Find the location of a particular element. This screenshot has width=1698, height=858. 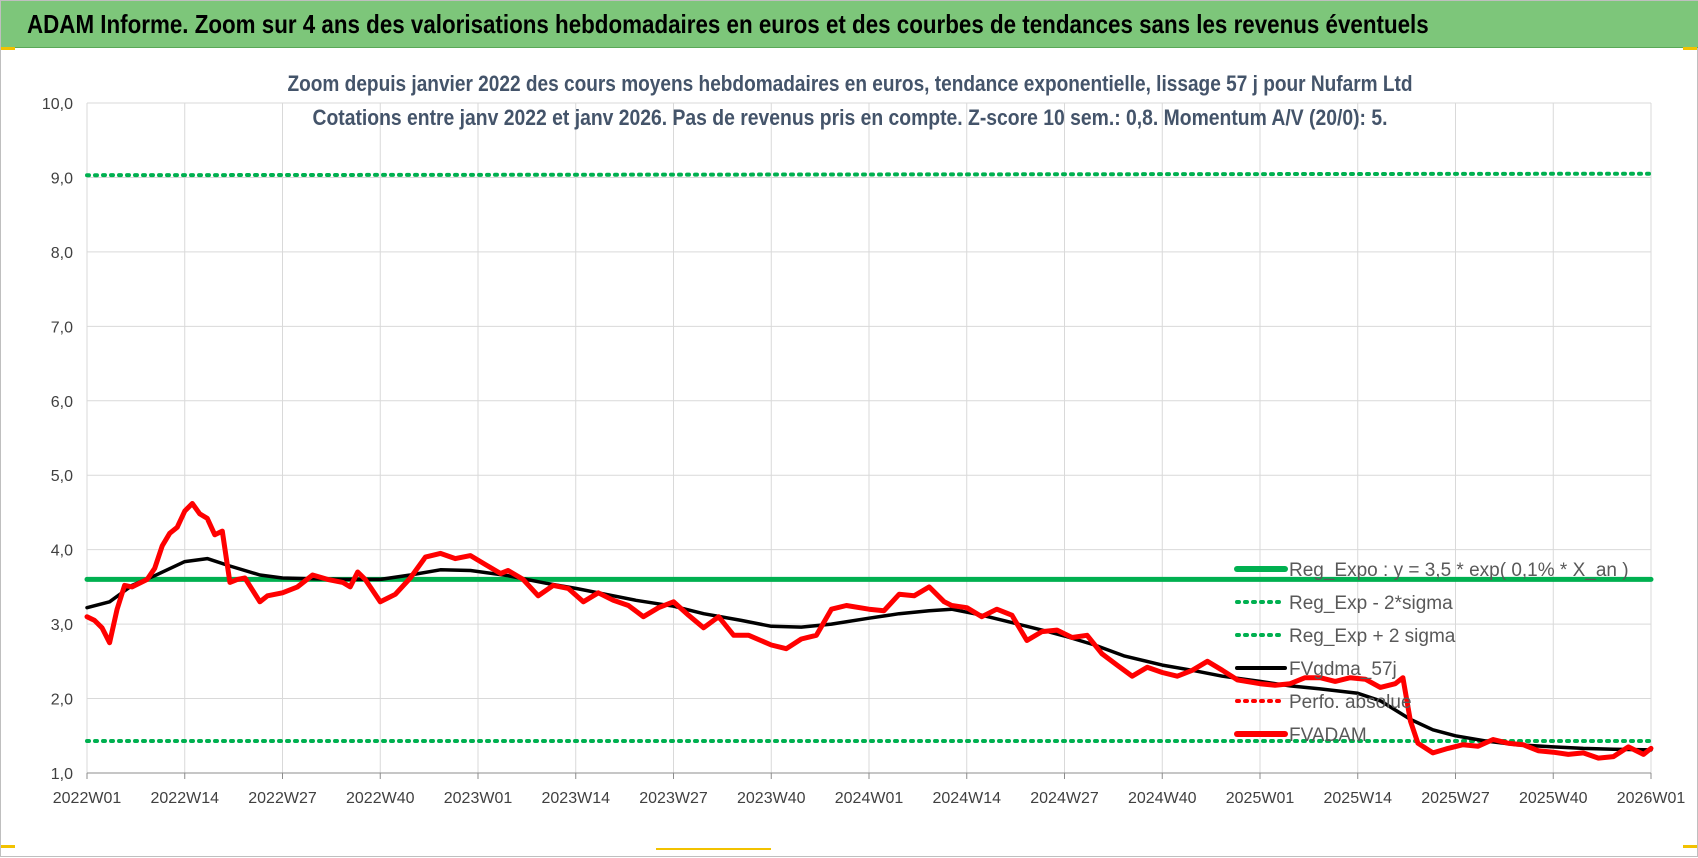

y-tick-label: 3,0 is located at coordinates (62, 625).